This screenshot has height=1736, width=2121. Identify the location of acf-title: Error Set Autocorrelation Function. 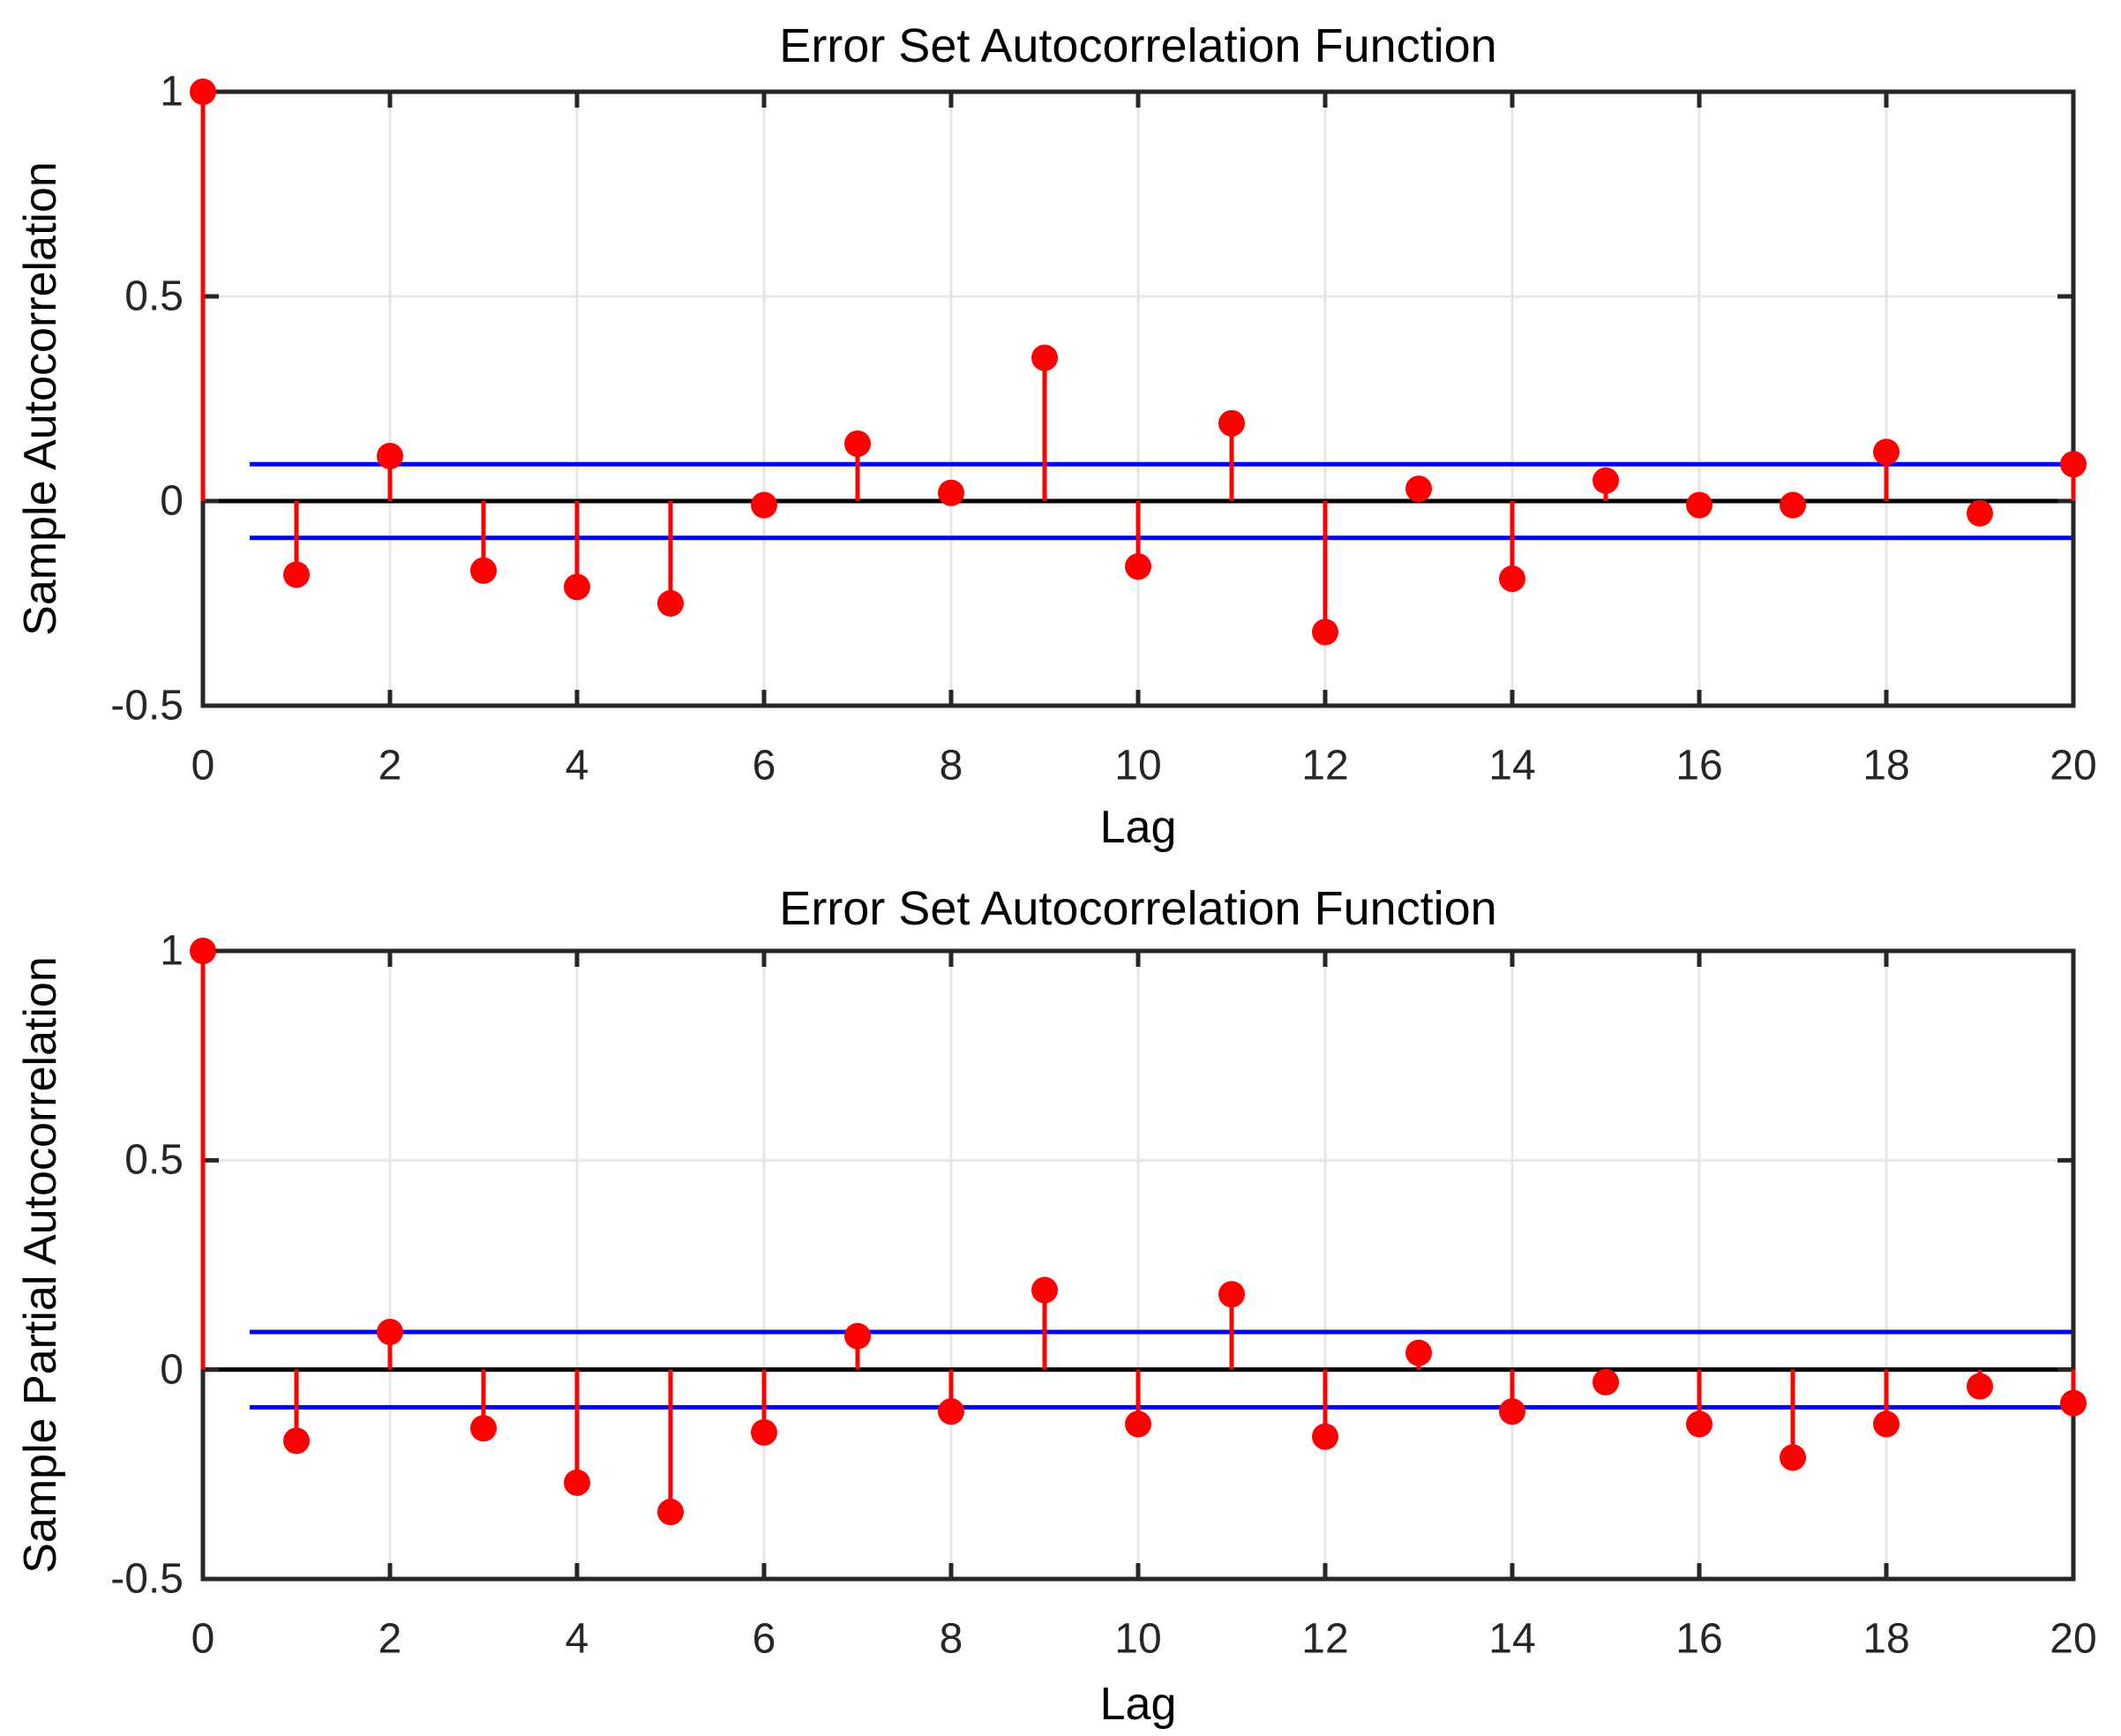
(1138, 45).